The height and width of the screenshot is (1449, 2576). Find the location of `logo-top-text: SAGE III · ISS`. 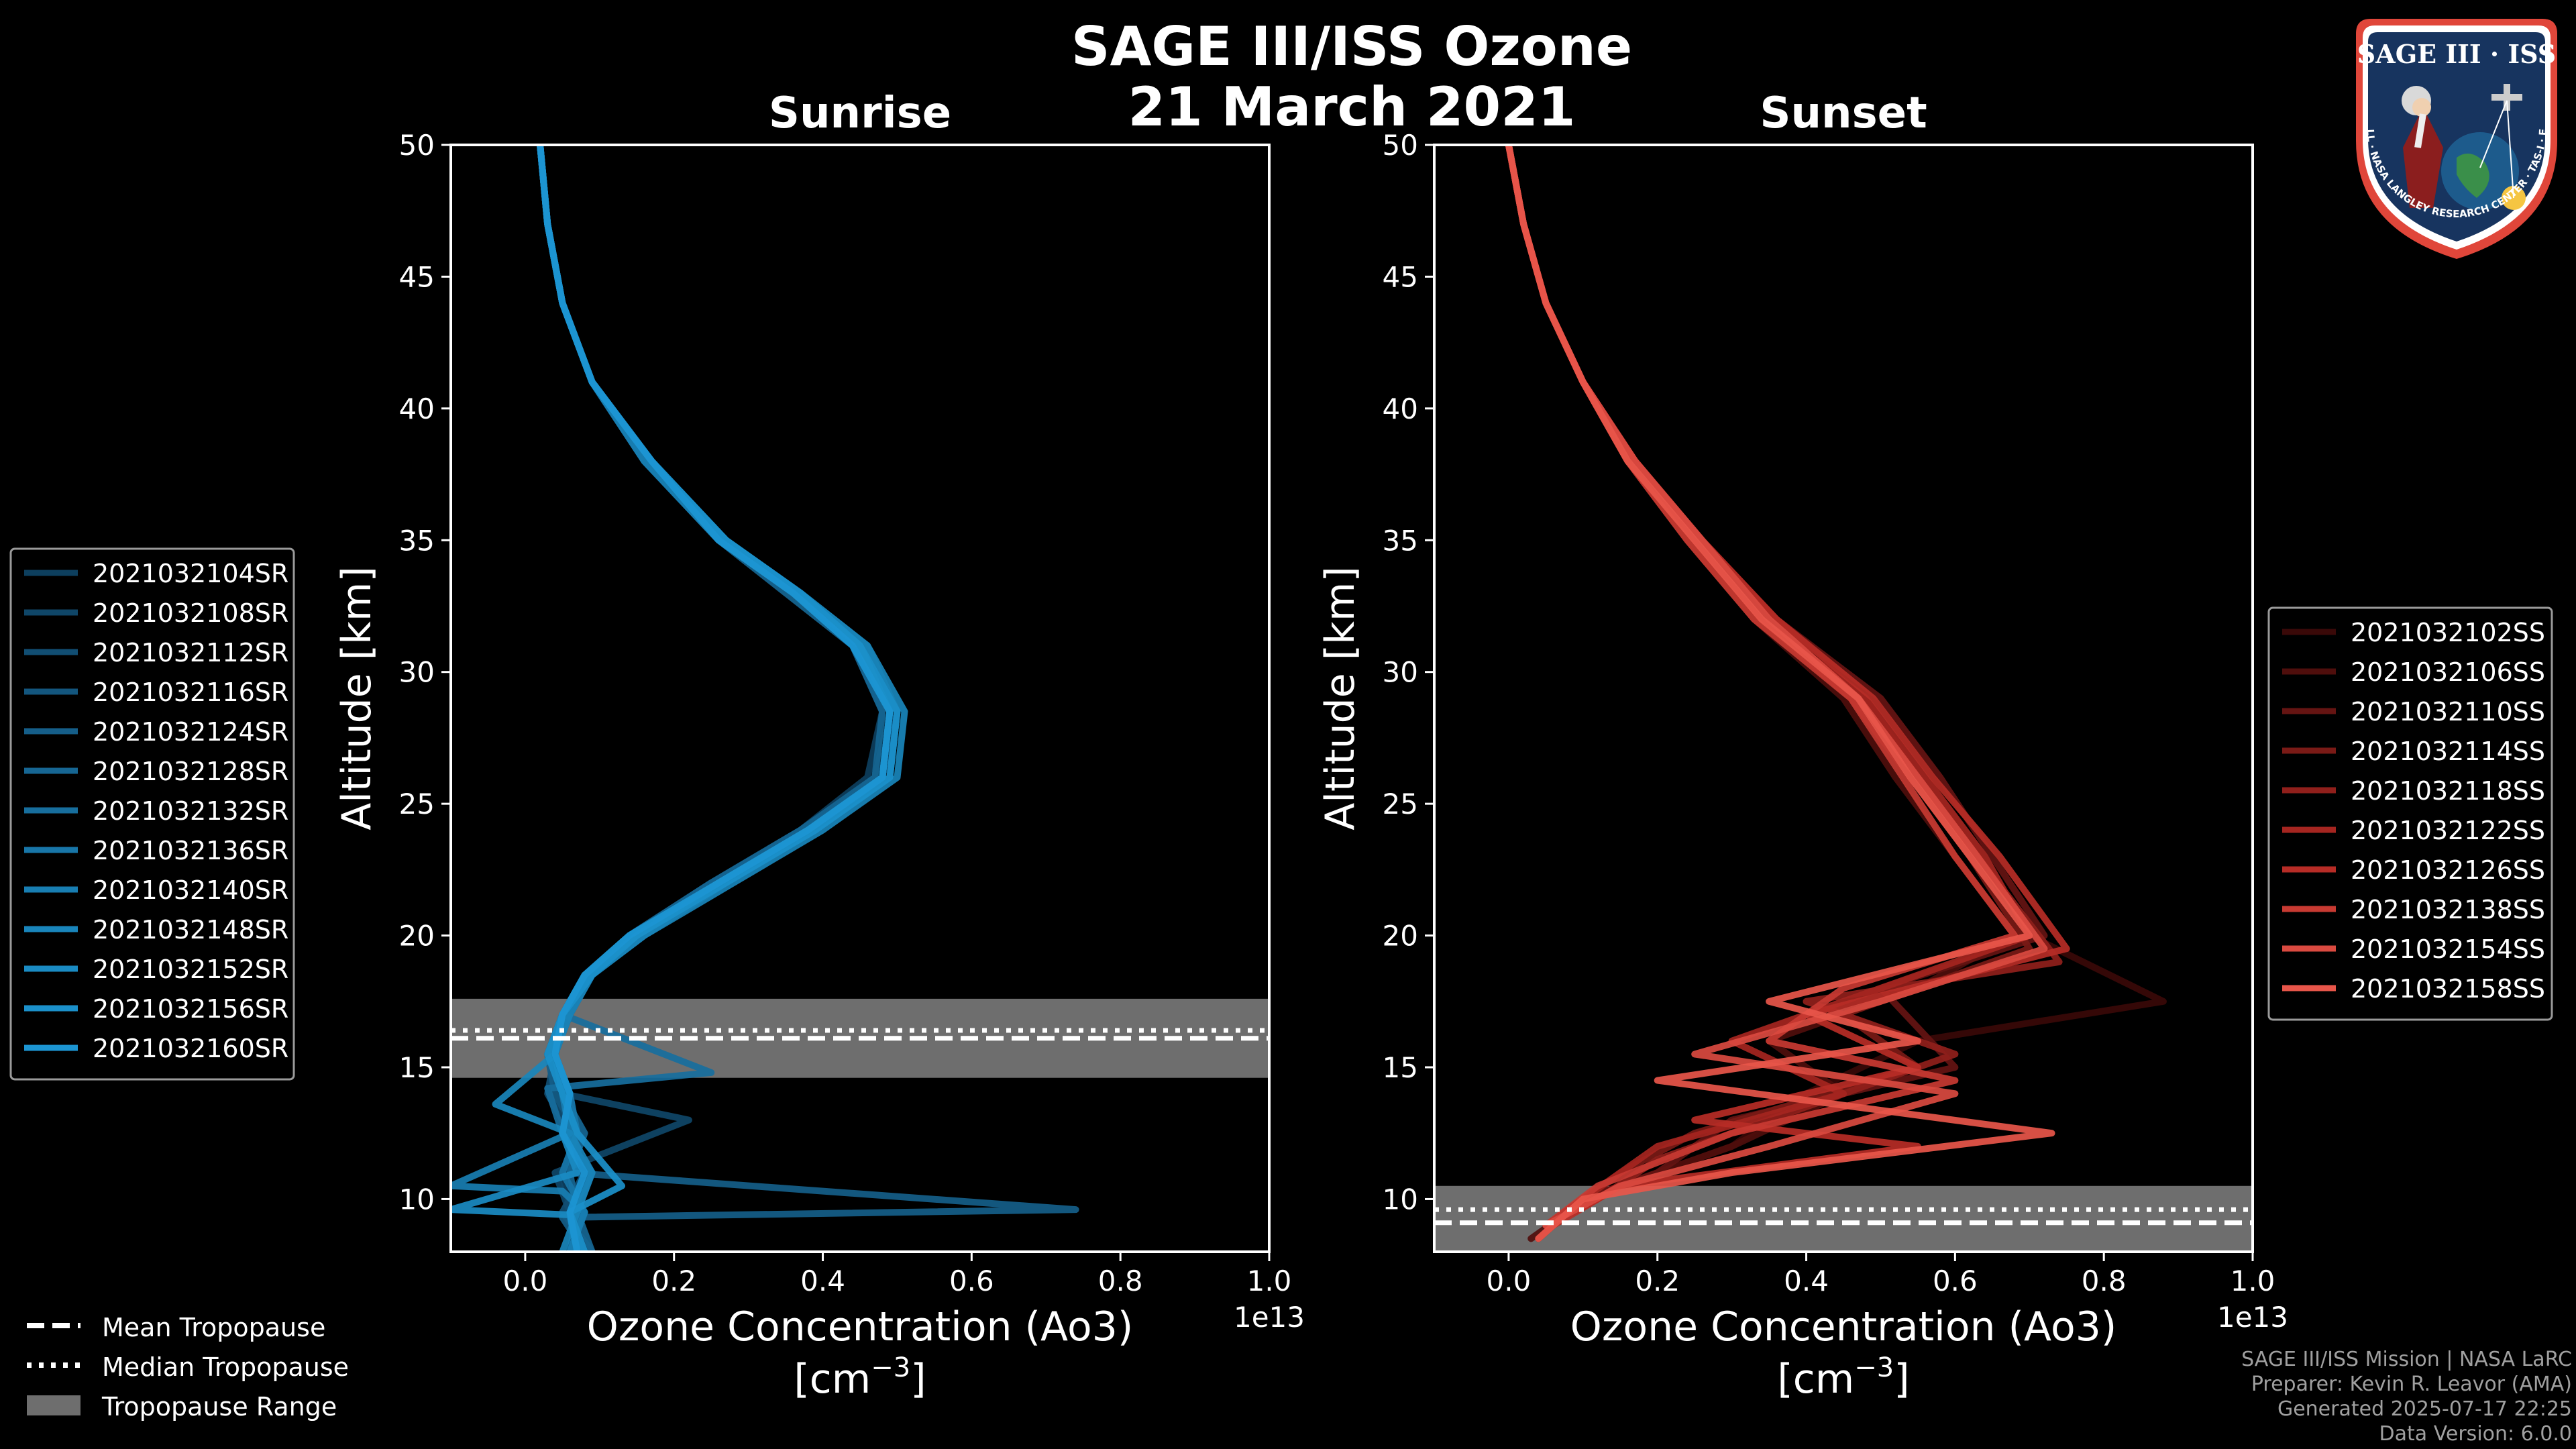

logo-top-text: SAGE III · ISS is located at coordinates (2456, 54).